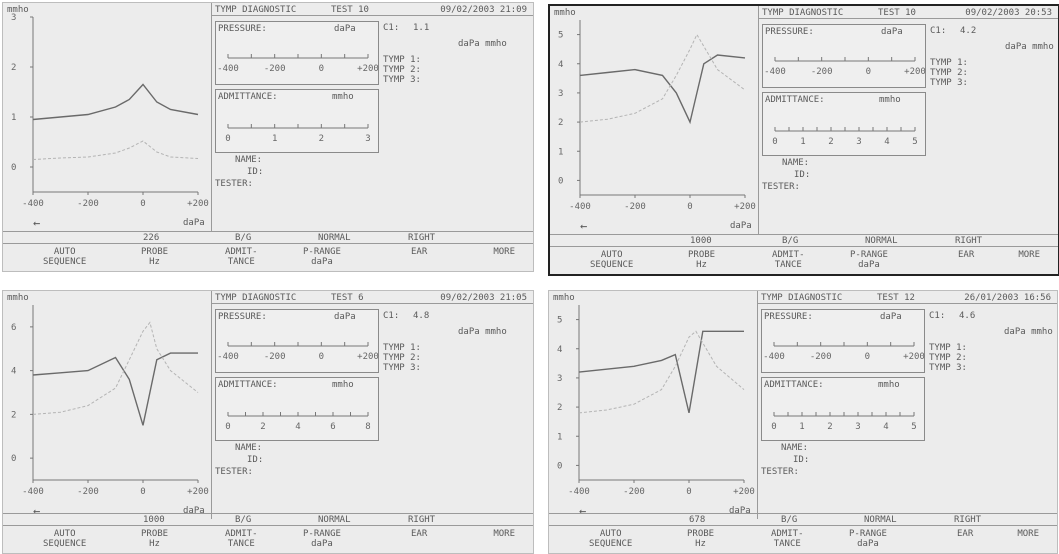  What do you see at coordinates (913, 427) in the screenshot?
I see `scale-tick-label: 5` at bounding box center [913, 427].